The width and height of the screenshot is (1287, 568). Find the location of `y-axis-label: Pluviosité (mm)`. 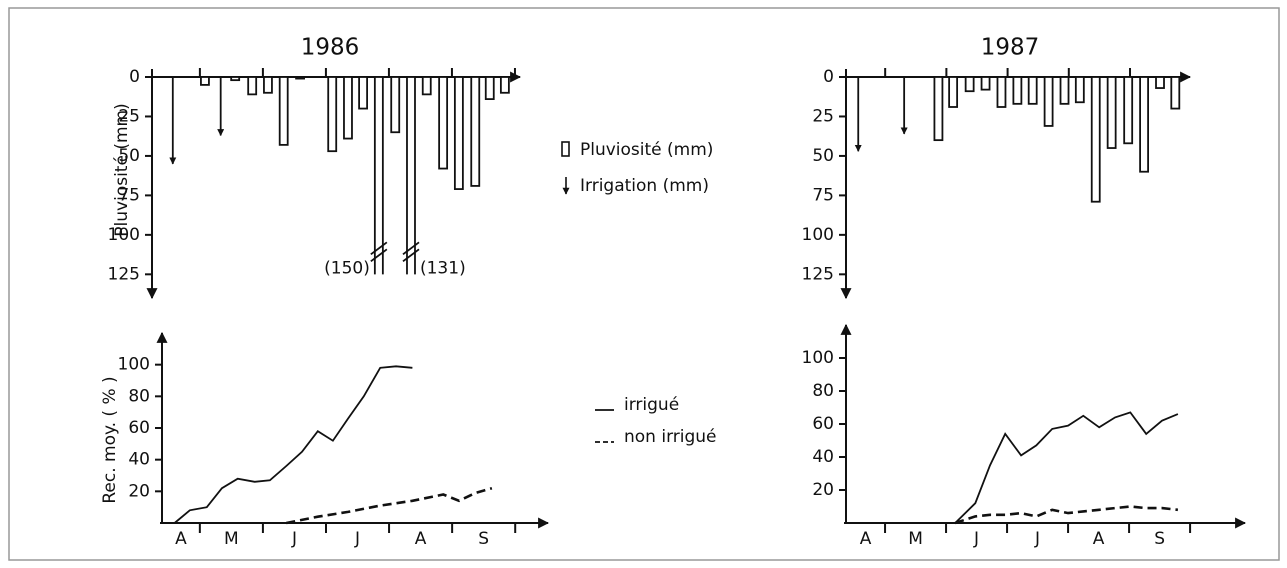

y-axis-label: Pluviosité (mm) is located at coordinates (122, 169).